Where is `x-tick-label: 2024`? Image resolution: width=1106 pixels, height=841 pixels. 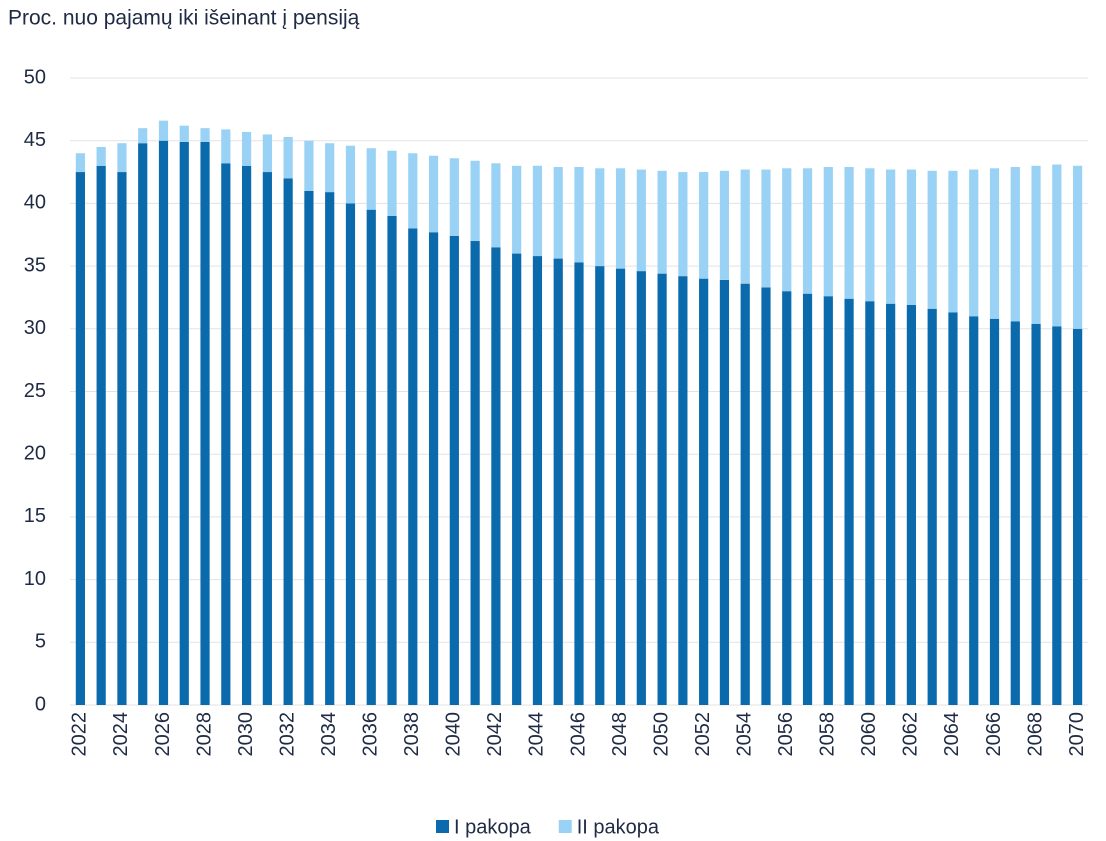 x-tick-label: 2024 is located at coordinates (121, 734).